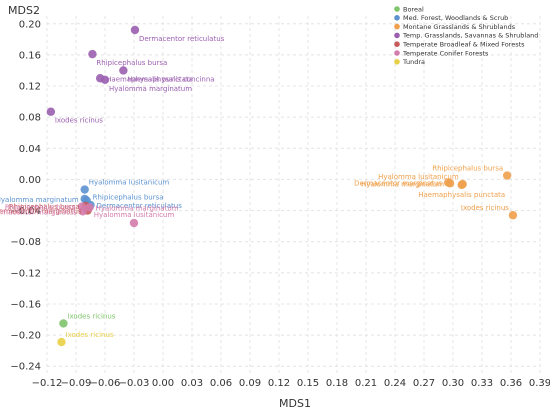 The image size is (550, 412). Describe the element at coordinates (455, 18) in the screenshot. I see `legend-label: Med. Forest, Woodlands & Scrub` at that location.